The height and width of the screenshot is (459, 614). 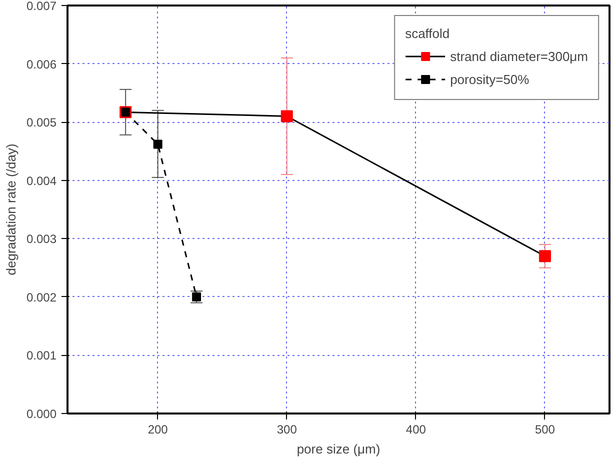 I want to click on y-tick-label: 0.004, so click(x=41, y=181).